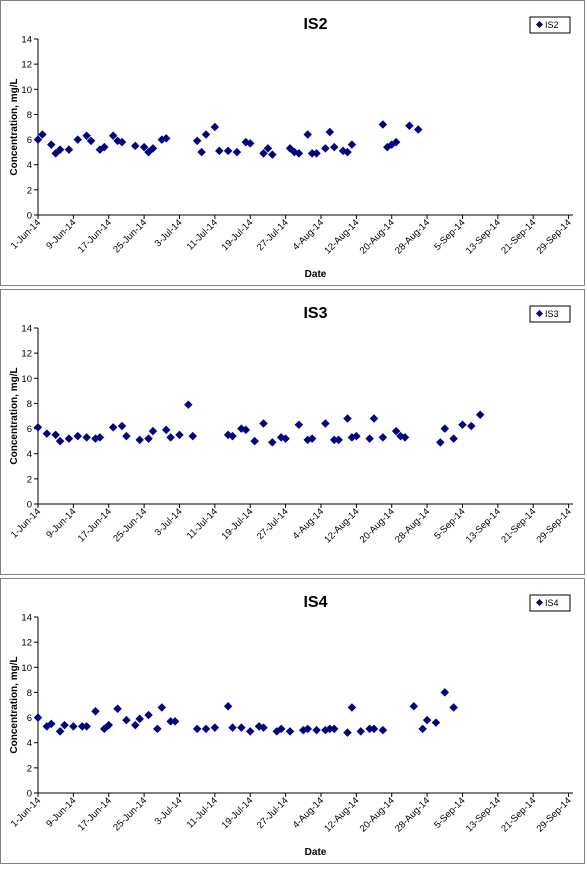  What do you see at coordinates (483, 525) in the screenshot?
I see `x-tick-label: 13-Sep-14` at bounding box center [483, 525].